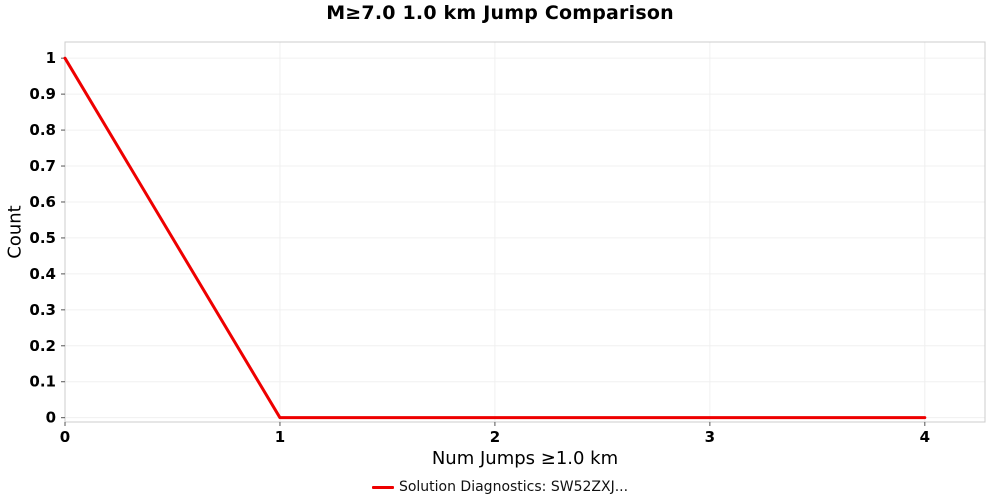 Image resolution: width=1000 pixels, height=500 pixels. What do you see at coordinates (495, 437) in the screenshot?
I see `svg-text: 2` at bounding box center [495, 437].